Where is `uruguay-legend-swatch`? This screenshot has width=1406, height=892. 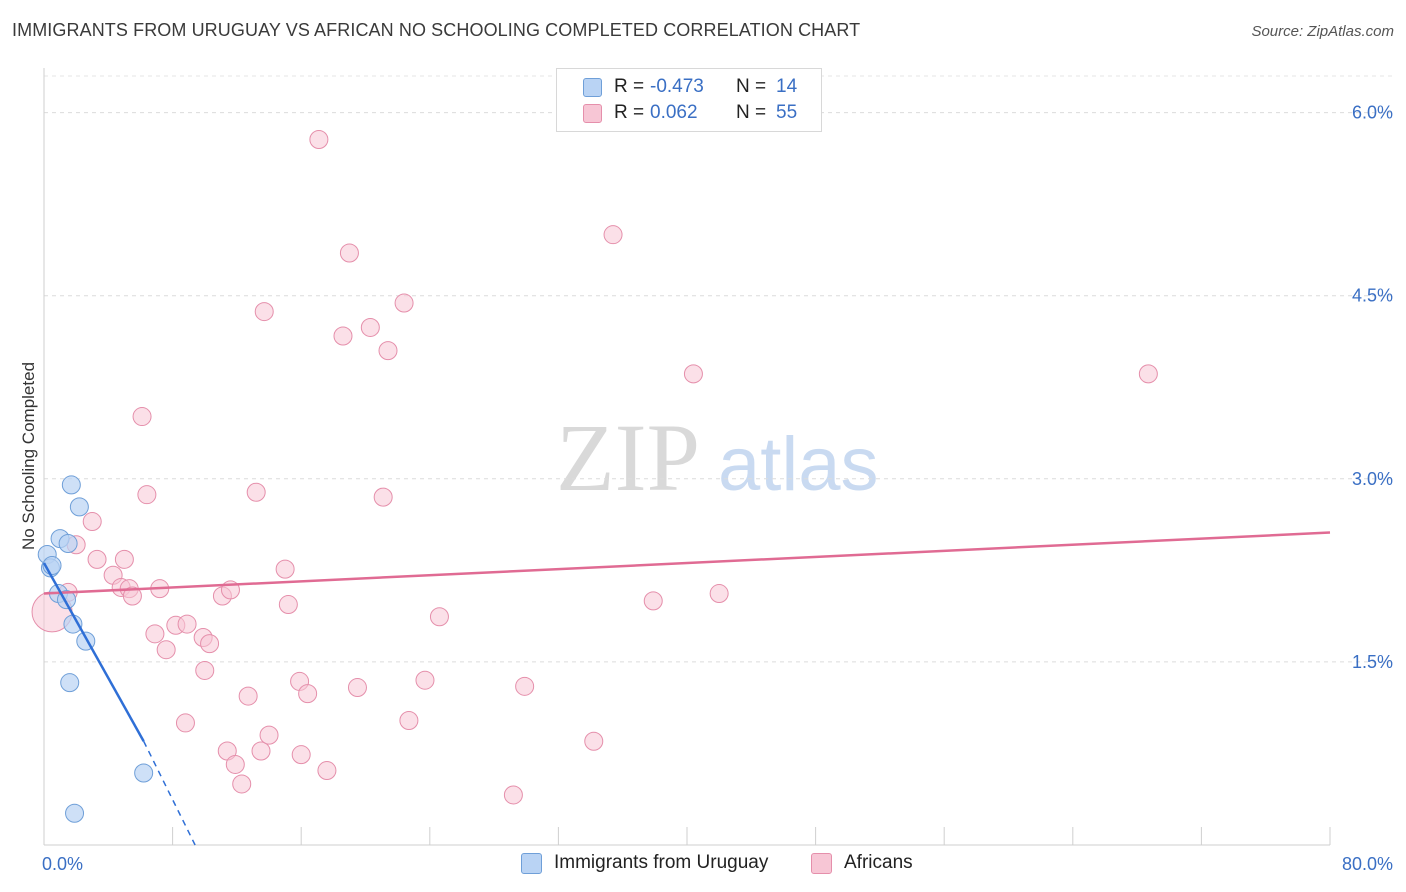 uruguay-legend-swatch is located at coordinates (531, 863).